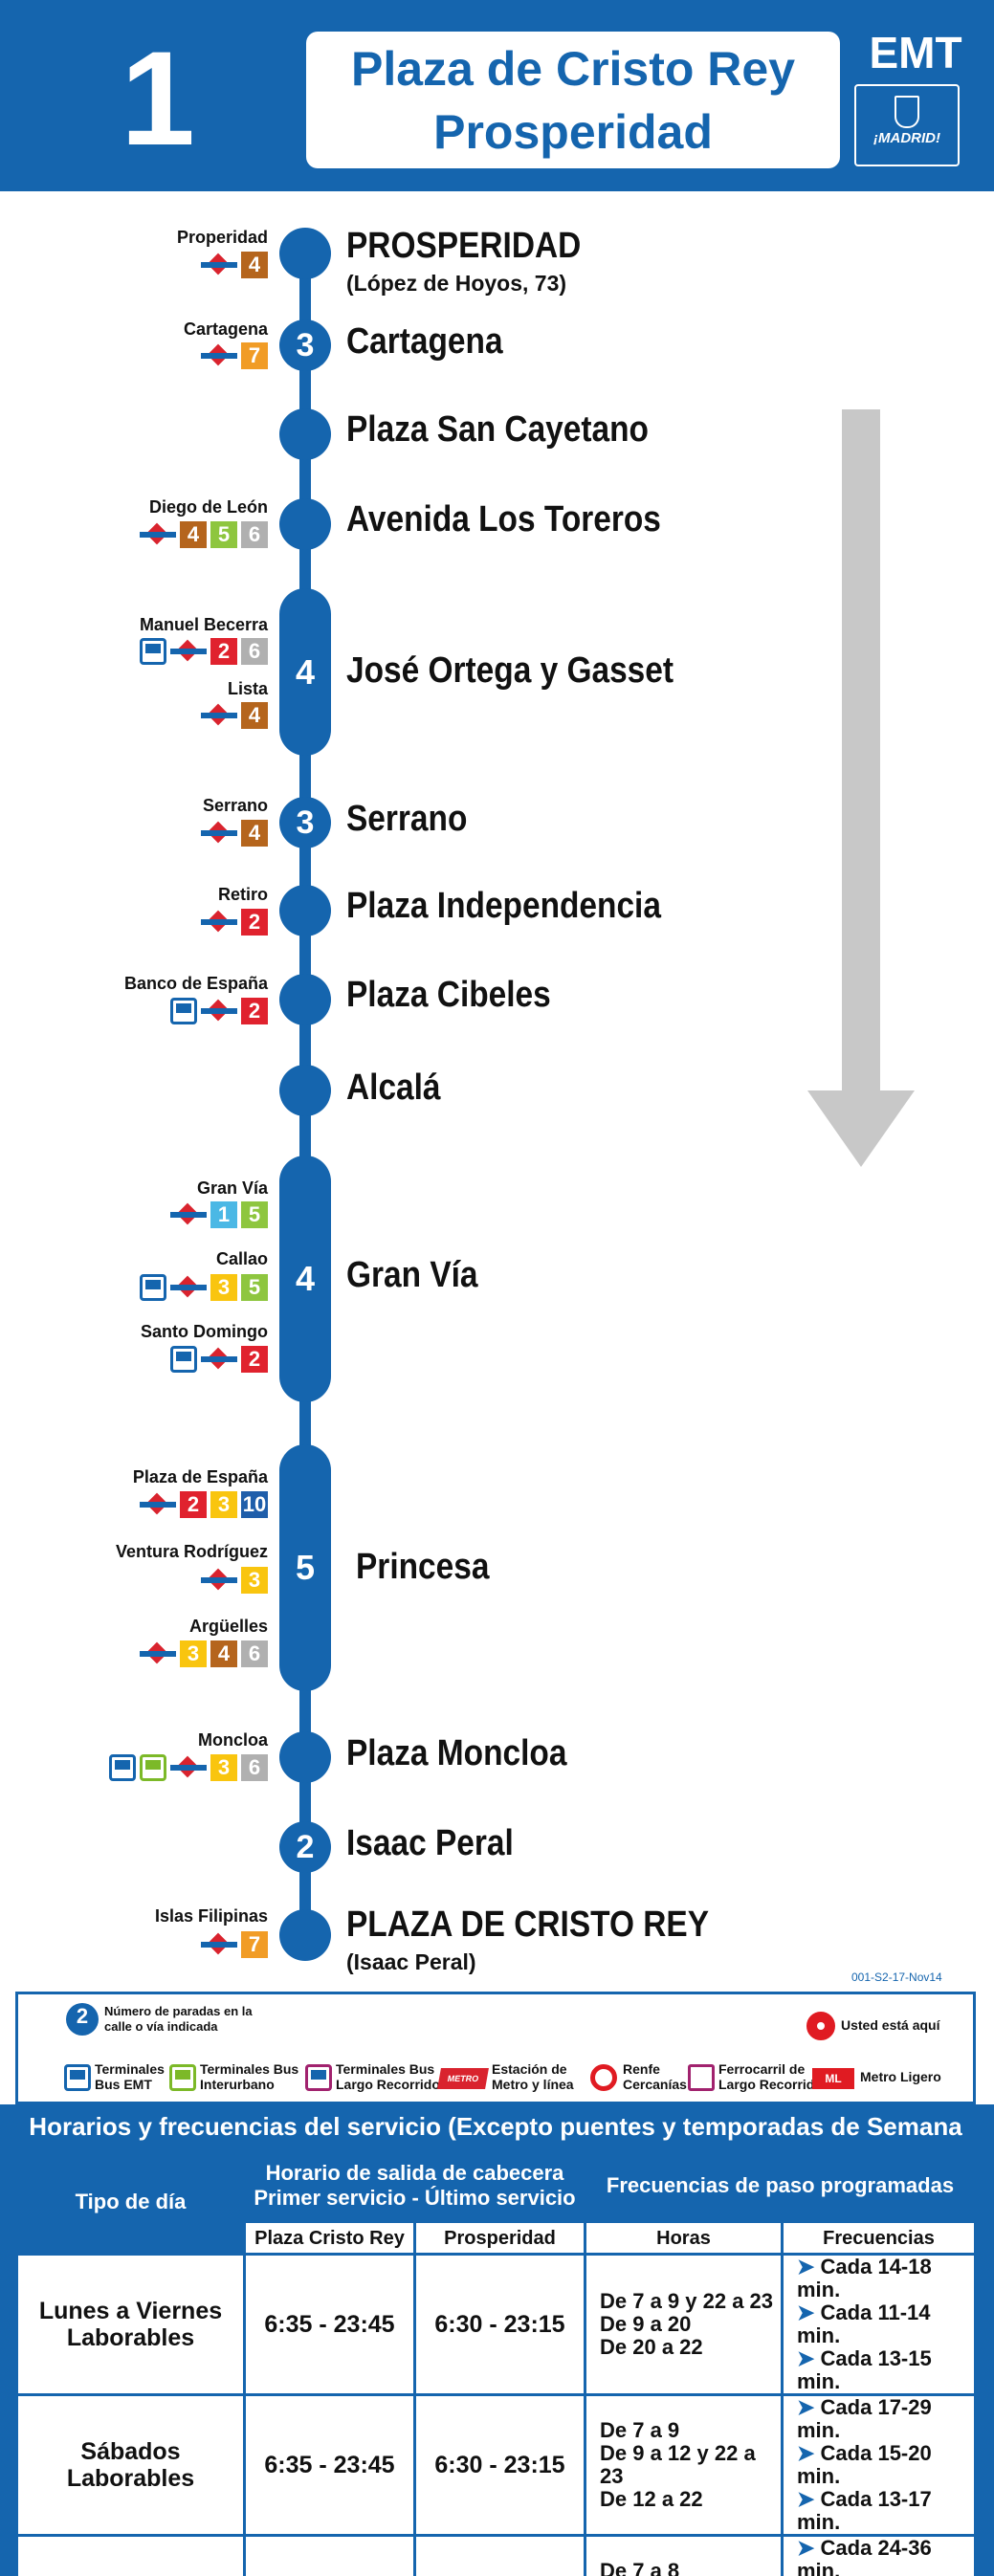 This screenshot has width=994, height=2576. I want to click on legend-item: Terminales Bus Interurbano, so click(249, 2076).